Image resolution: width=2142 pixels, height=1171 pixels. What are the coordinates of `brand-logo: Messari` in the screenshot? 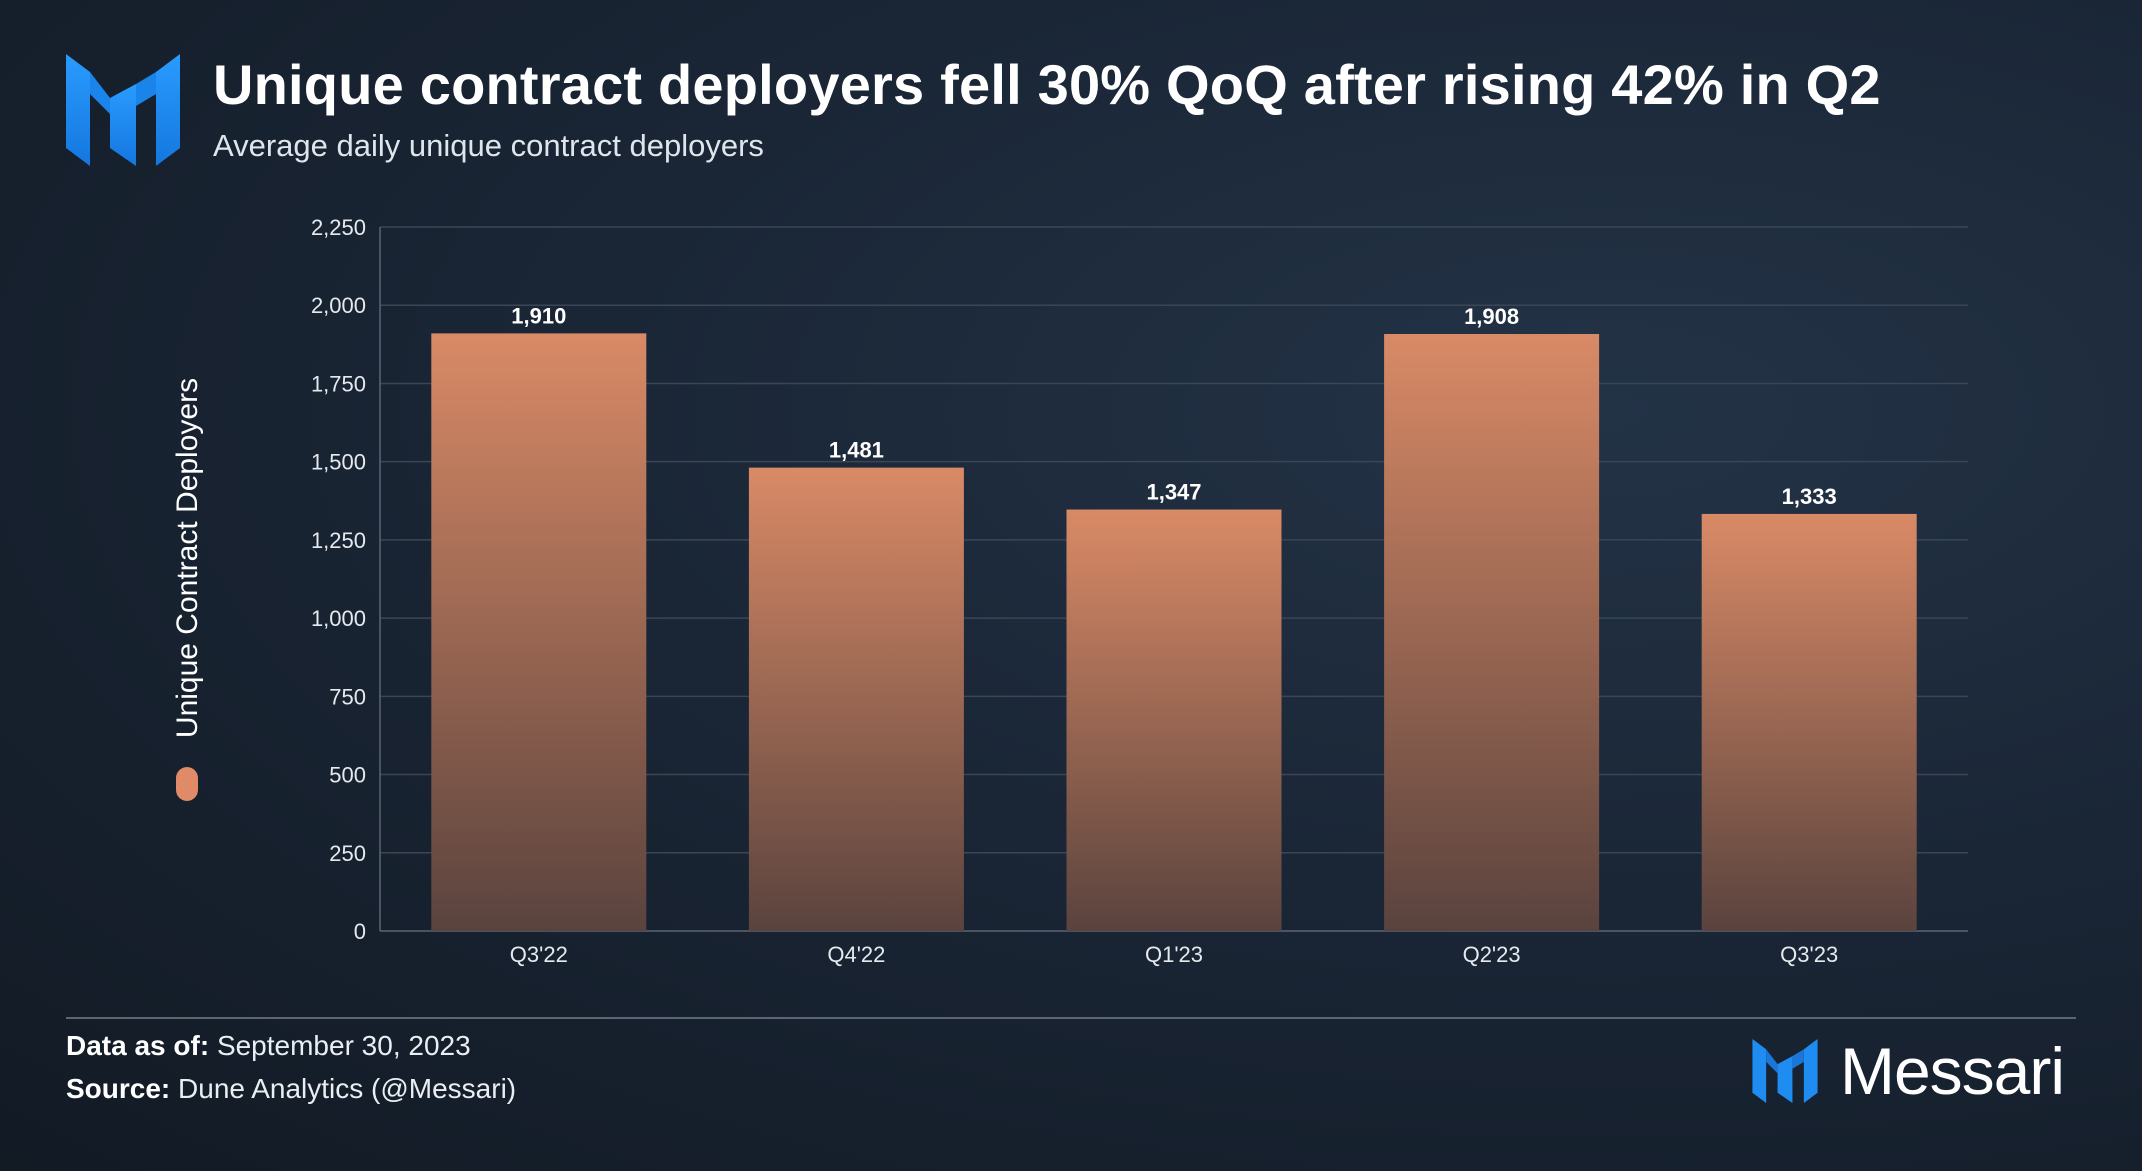 It's located at (1908, 1071).